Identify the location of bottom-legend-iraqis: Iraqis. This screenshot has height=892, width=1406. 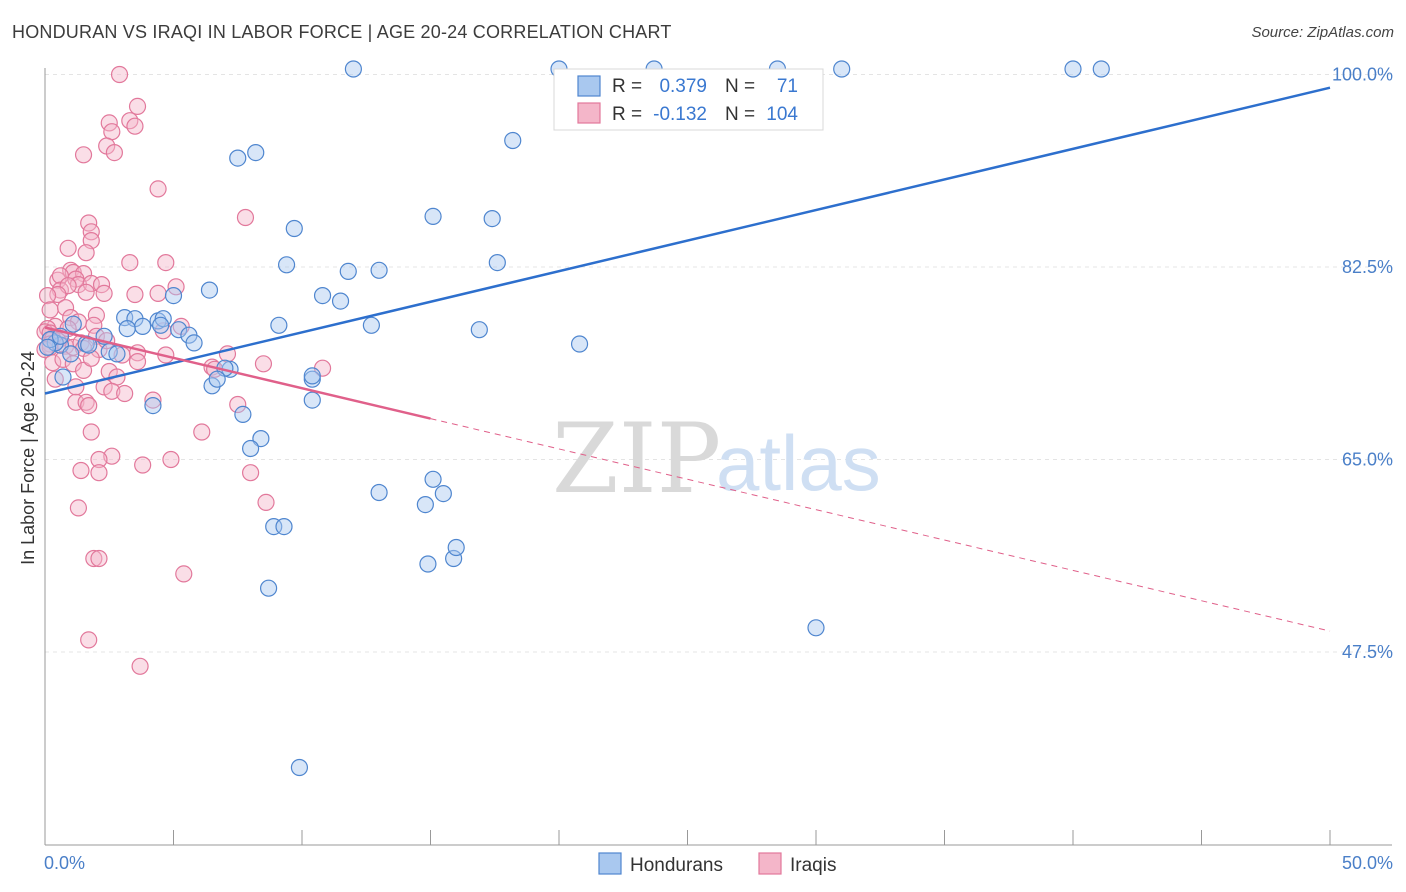
(813, 865).